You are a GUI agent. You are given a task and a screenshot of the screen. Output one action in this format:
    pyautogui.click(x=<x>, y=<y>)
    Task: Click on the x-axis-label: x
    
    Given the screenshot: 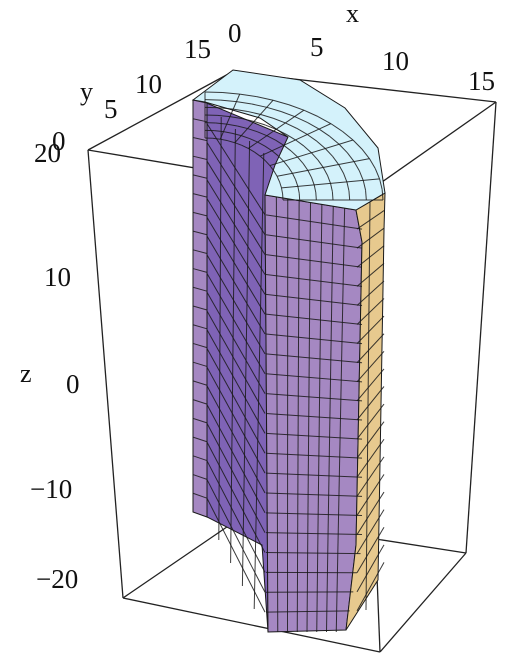 What is the action you would take?
    pyautogui.click(x=352, y=14)
    